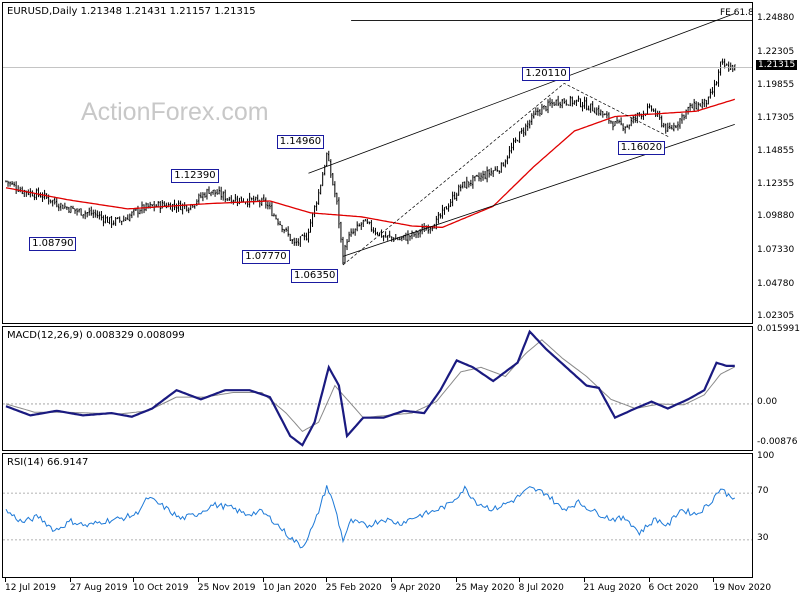 This screenshot has height=600, width=800. Describe the element at coordinates (763, 537) in the screenshot. I see `rsi-axis-tick-label: 30` at that location.